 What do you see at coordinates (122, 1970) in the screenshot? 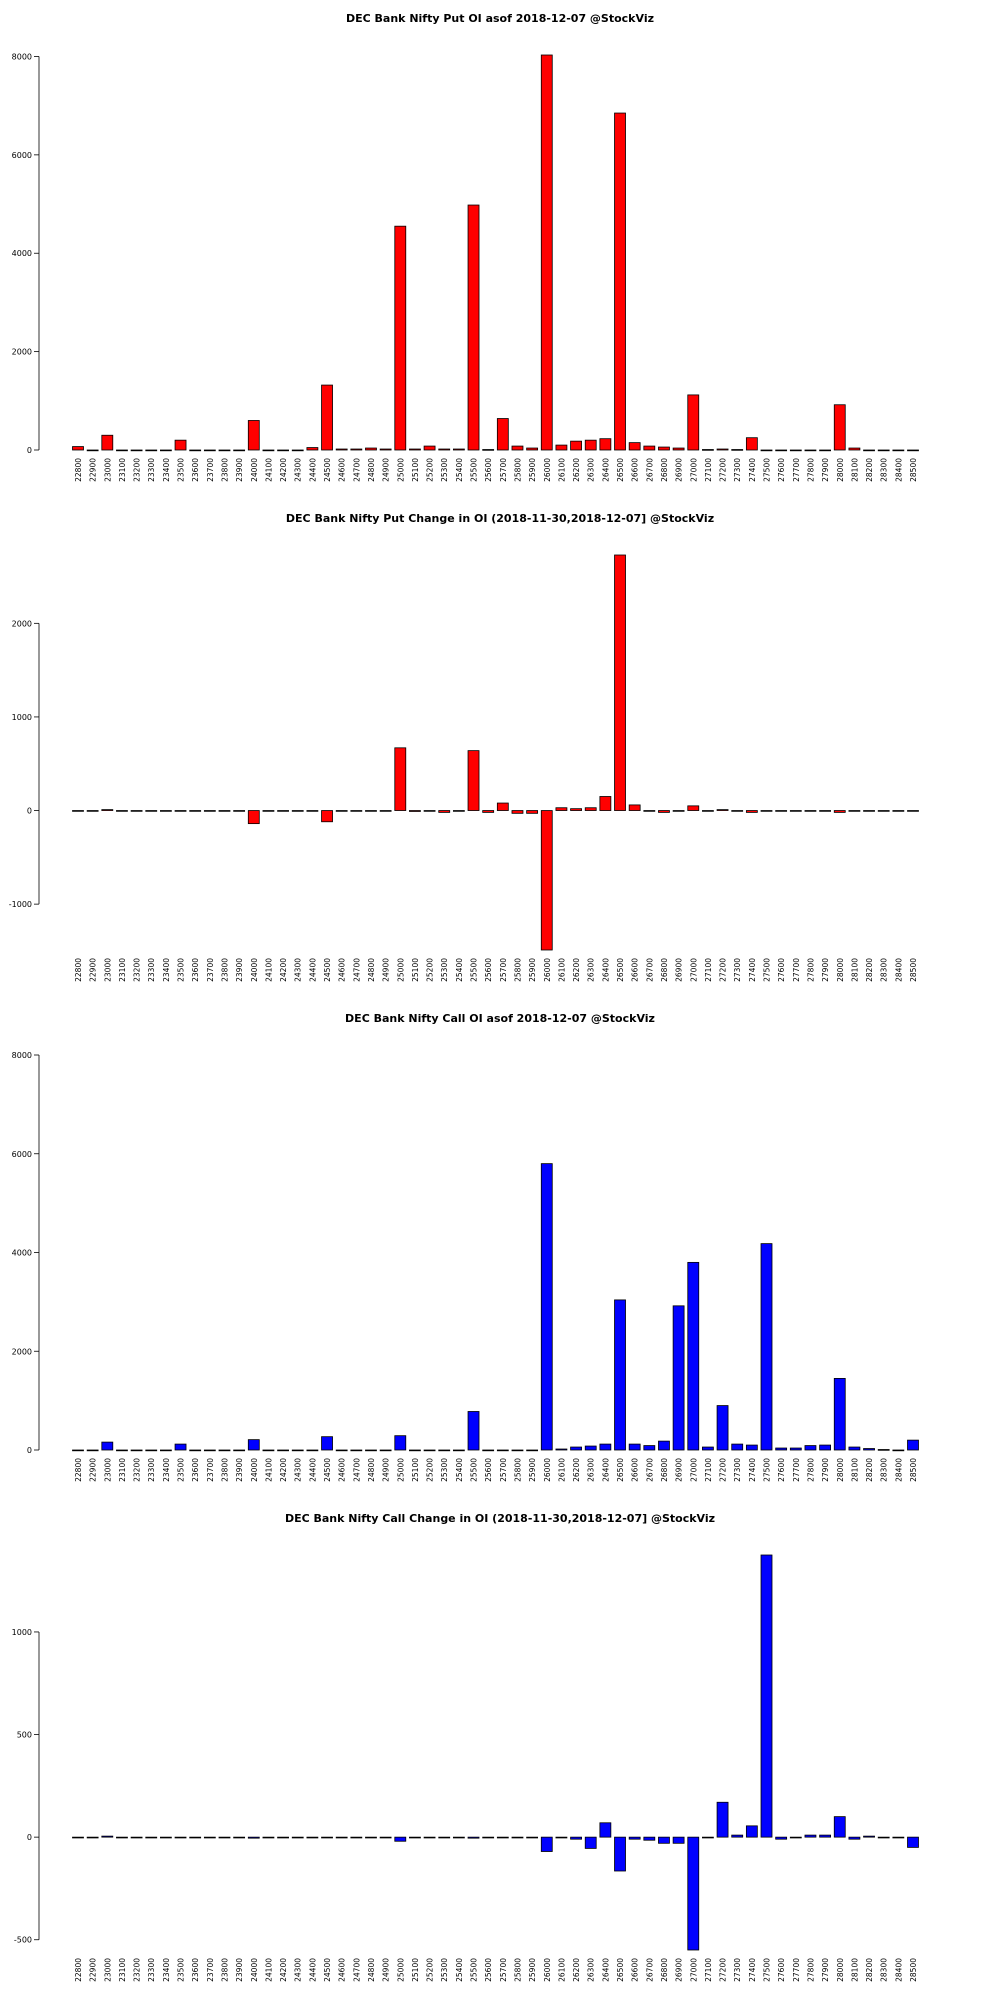
I see `x-tick-label: 23100` at bounding box center [122, 1970].